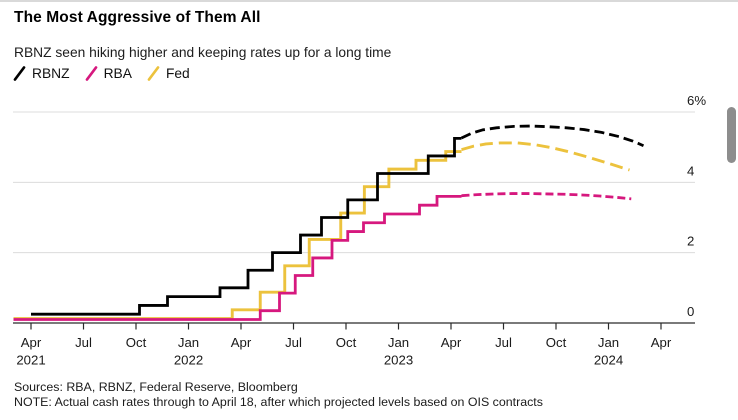 The image size is (738, 420). Describe the element at coordinates (552, 136) in the screenshot. I see `series-projection-rbnz` at that location.